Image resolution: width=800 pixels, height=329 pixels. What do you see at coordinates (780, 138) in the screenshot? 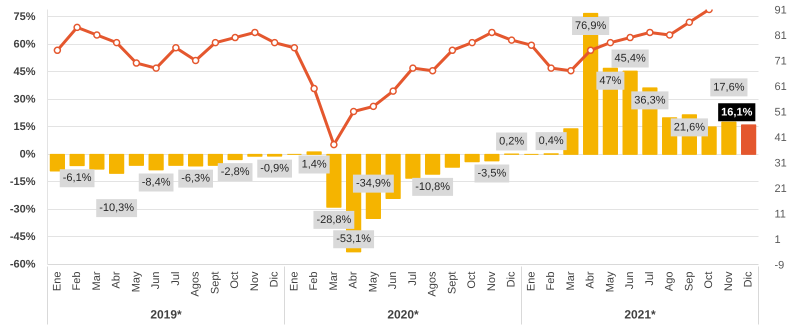
I see `y2-tick-label: 41` at bounding box center [780, 138].